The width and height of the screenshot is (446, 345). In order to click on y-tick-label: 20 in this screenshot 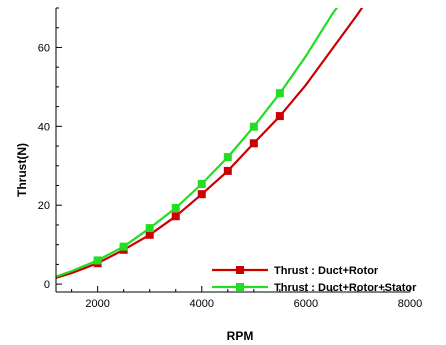, I will do `click(44, 206)`.